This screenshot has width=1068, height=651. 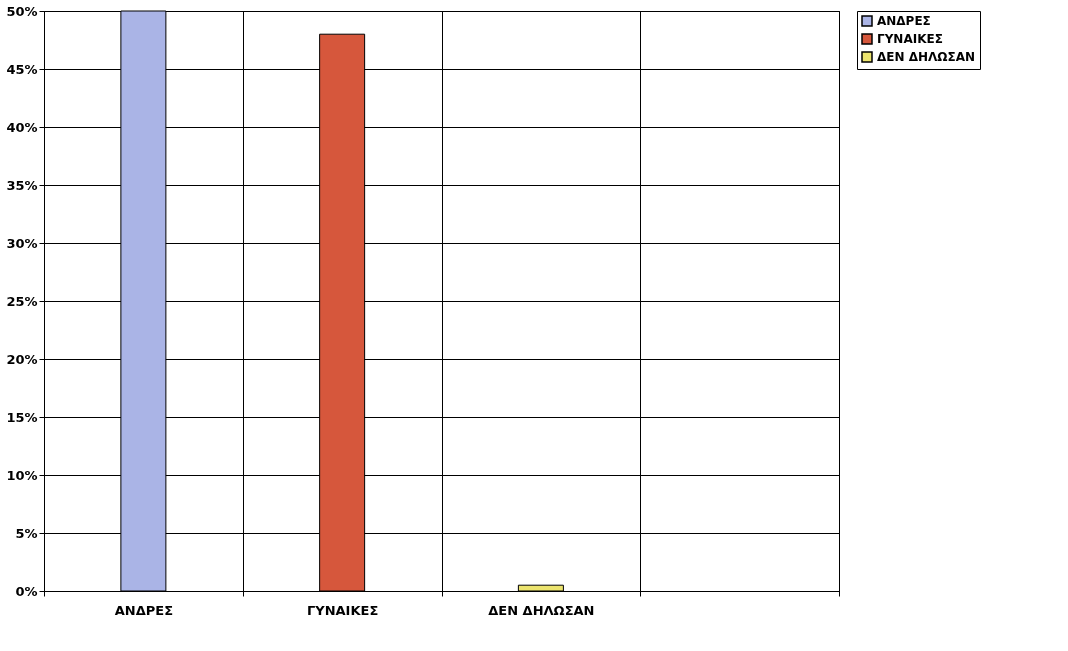 I want to click on y-tick-label: 0%, so click(x=26, y=591).